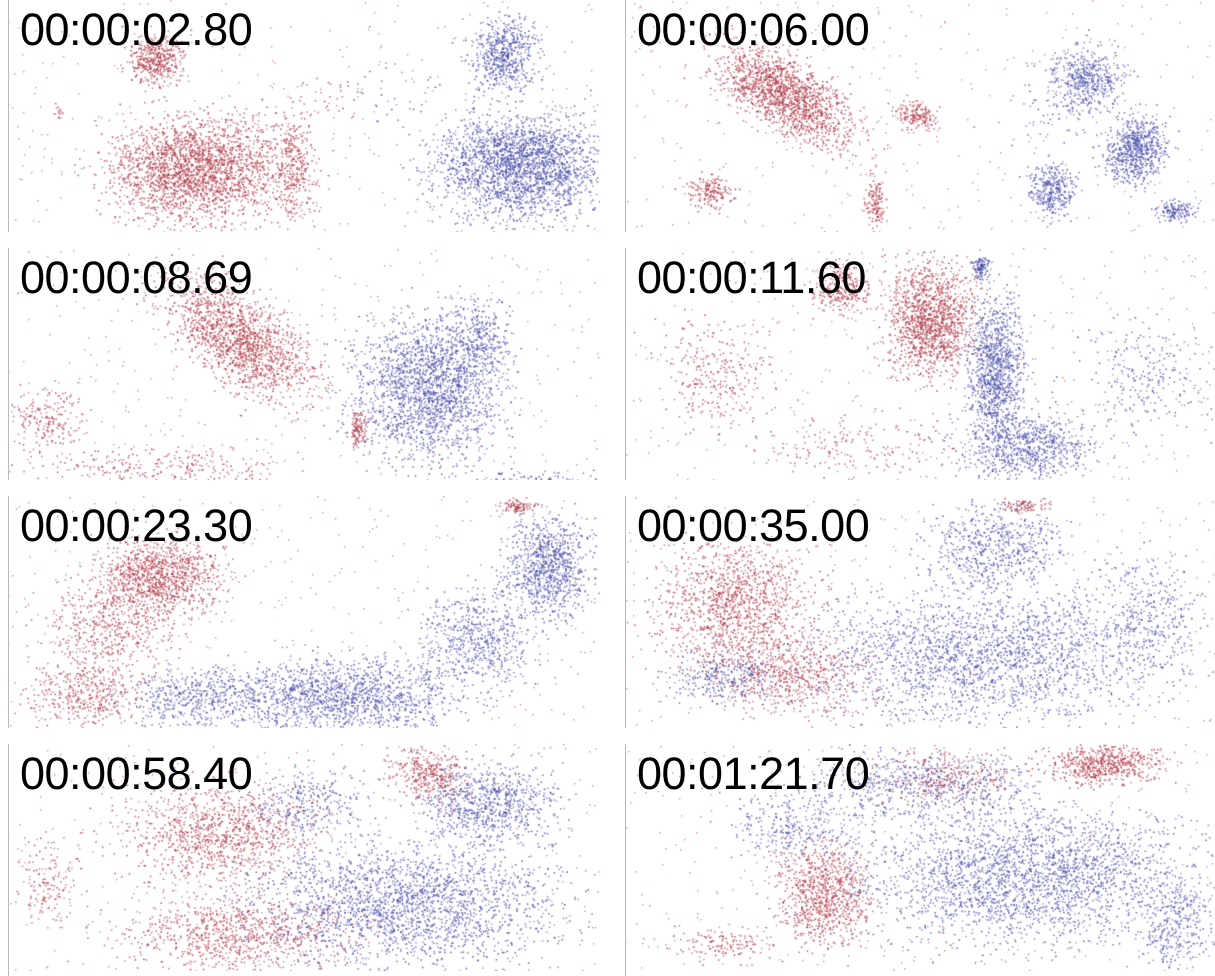 This screenshot has width=1215, height=976. I want to click on frame-panel-4: 00:00:11.60, so click(920, 364).